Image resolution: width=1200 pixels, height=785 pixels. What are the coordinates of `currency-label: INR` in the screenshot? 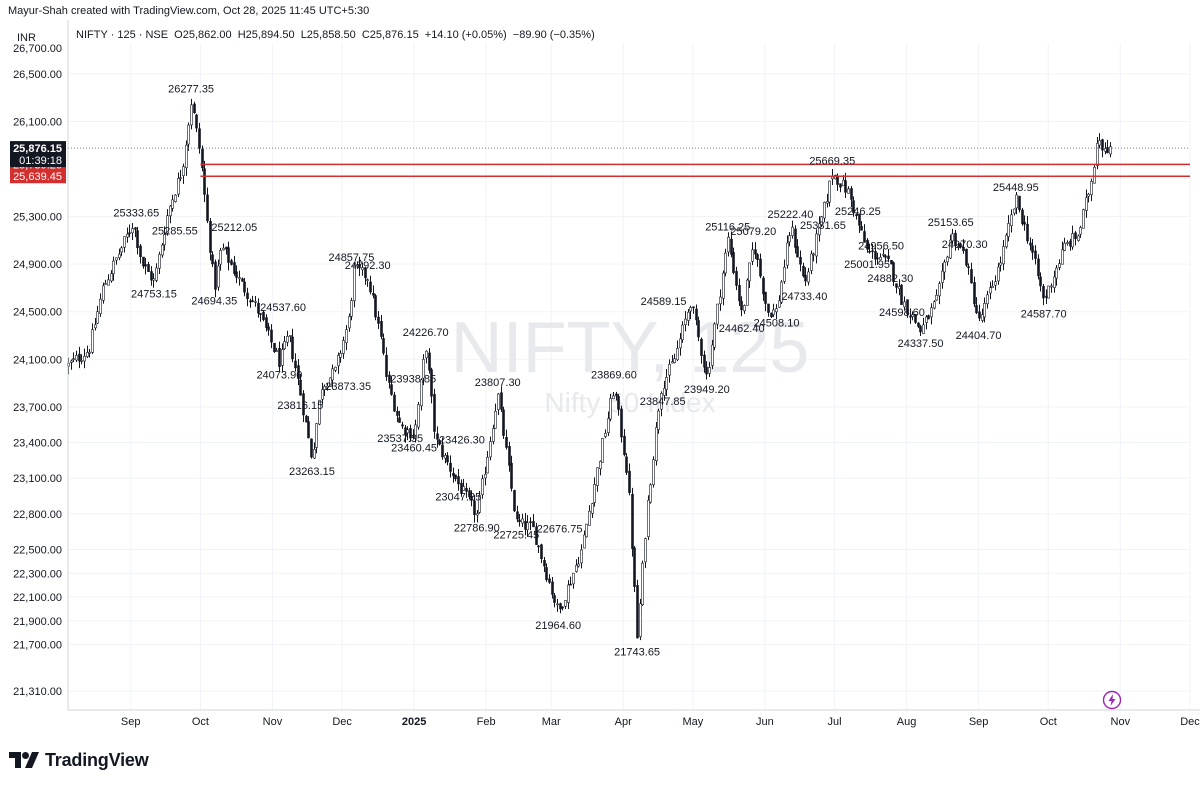 It's located at (26, 38).